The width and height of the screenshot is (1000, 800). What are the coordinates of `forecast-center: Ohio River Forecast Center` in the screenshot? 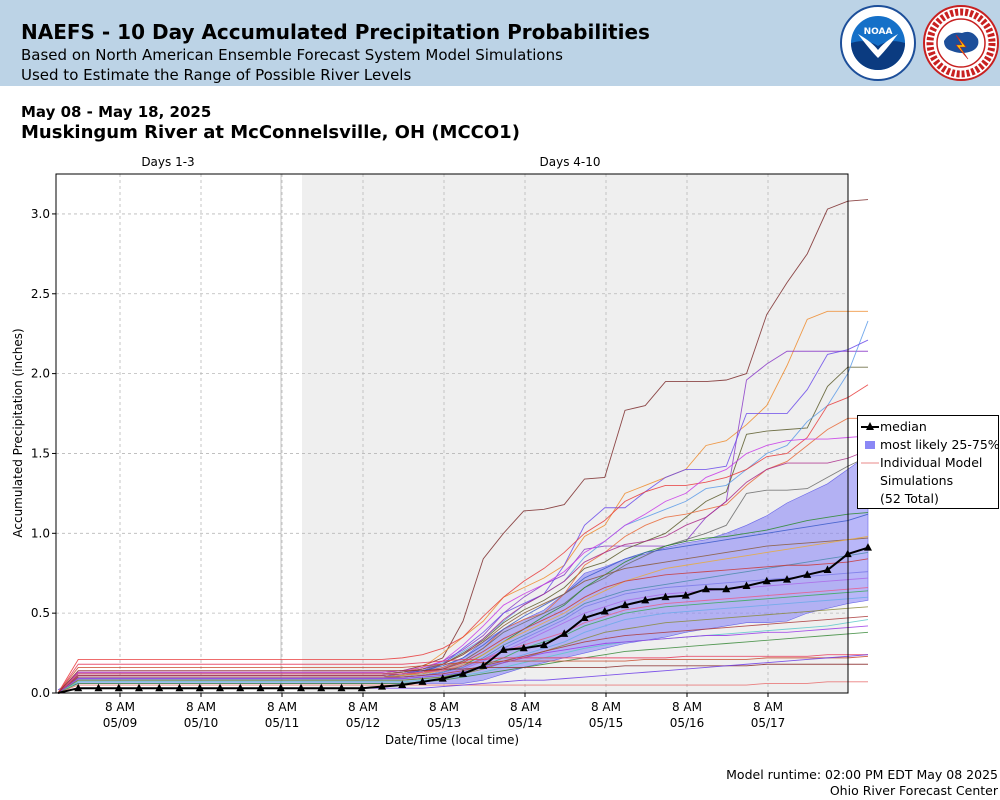 It's located at (913, 790).